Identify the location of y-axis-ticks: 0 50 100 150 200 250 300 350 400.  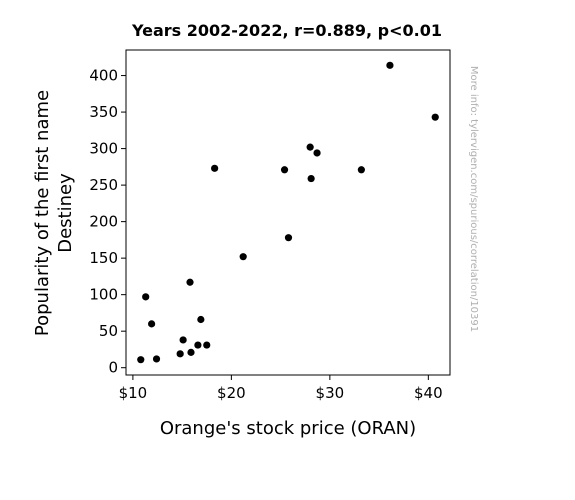
(107, 222).